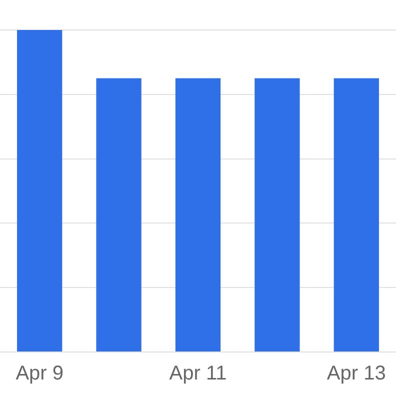 The height and width of the screenshot is (406, 406). What do you see at coordinates (198, 373) in the screenshot?
I see `x-tick-label: Apr 11` at bounding box center [198, 373].